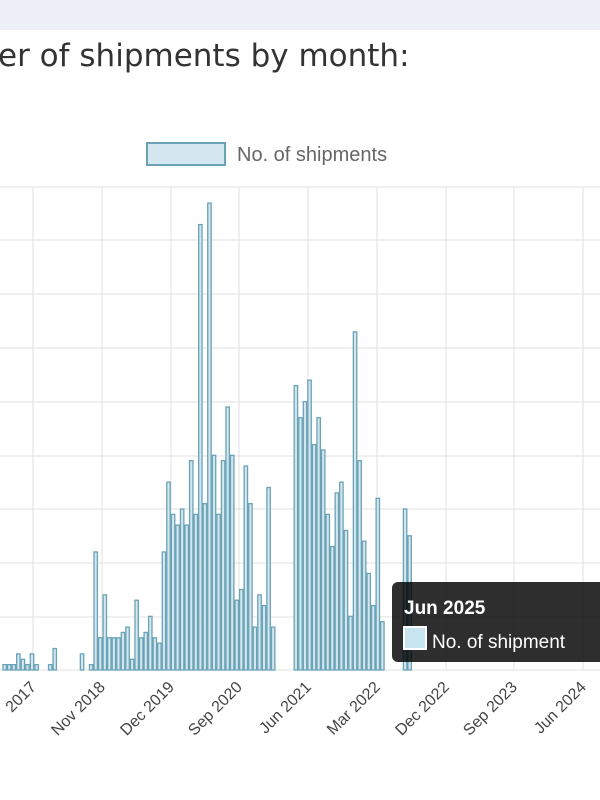 The image size is (600, 800). Describe the element at coordinates (445, 608) in the screenshot. I see `tooltip-title: Jun 2025` at that location.